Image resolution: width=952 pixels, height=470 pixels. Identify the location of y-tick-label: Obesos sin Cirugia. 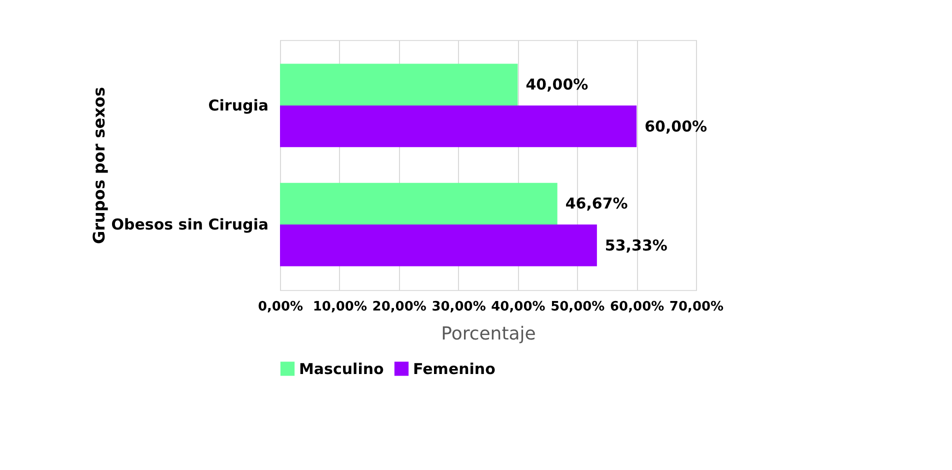
(189, 225).